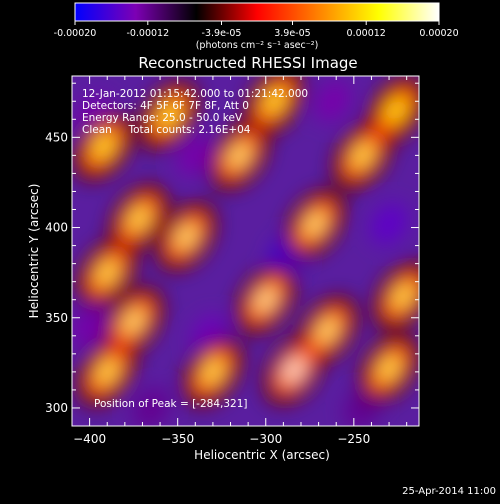  What do you see at coordinates (449, 491) in the screenshot?
I see `footer-date: 25-Apr-2014 11:00` at bounding box center [449, 491].